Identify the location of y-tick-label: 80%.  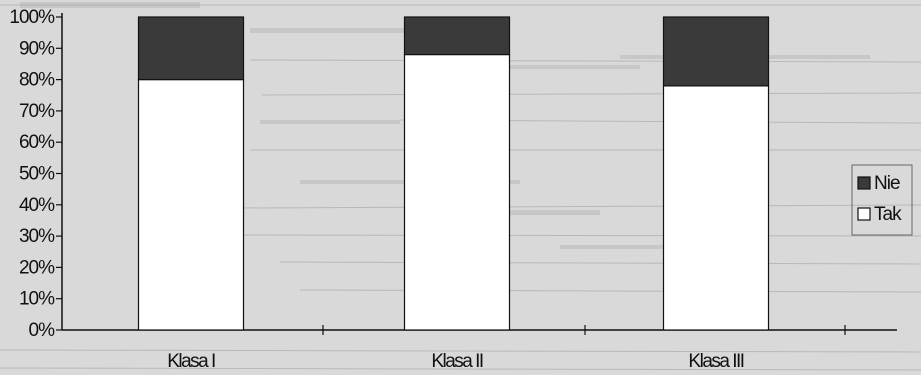
(37, 80).